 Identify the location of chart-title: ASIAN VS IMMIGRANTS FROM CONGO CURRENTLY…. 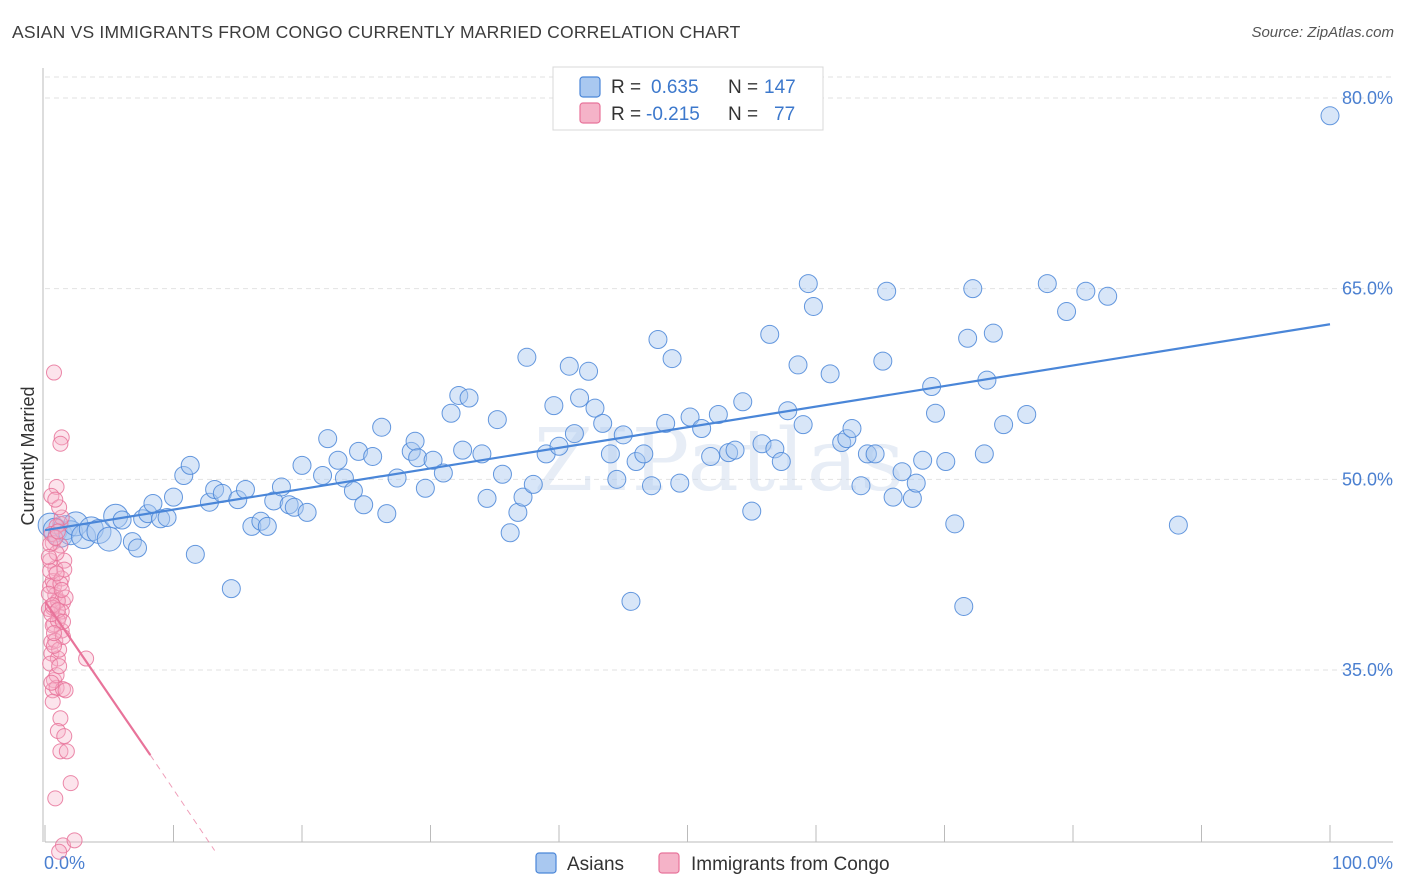
(376, 32).